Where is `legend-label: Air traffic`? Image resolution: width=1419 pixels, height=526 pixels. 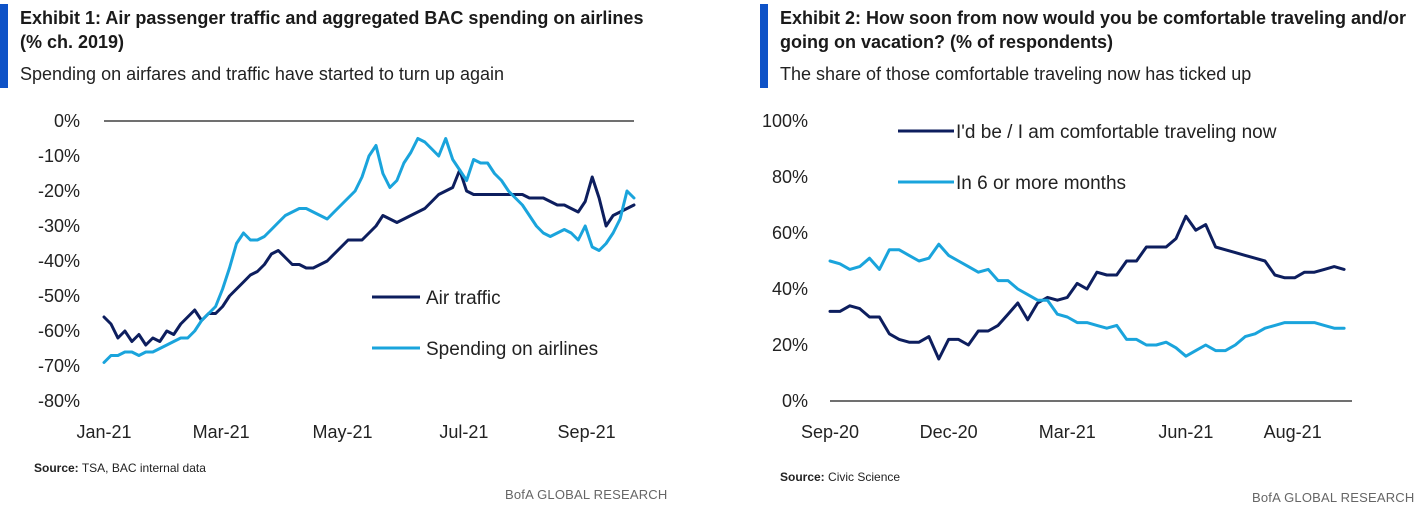 legend-label: Air traffic is located at coordinates (463, 298).